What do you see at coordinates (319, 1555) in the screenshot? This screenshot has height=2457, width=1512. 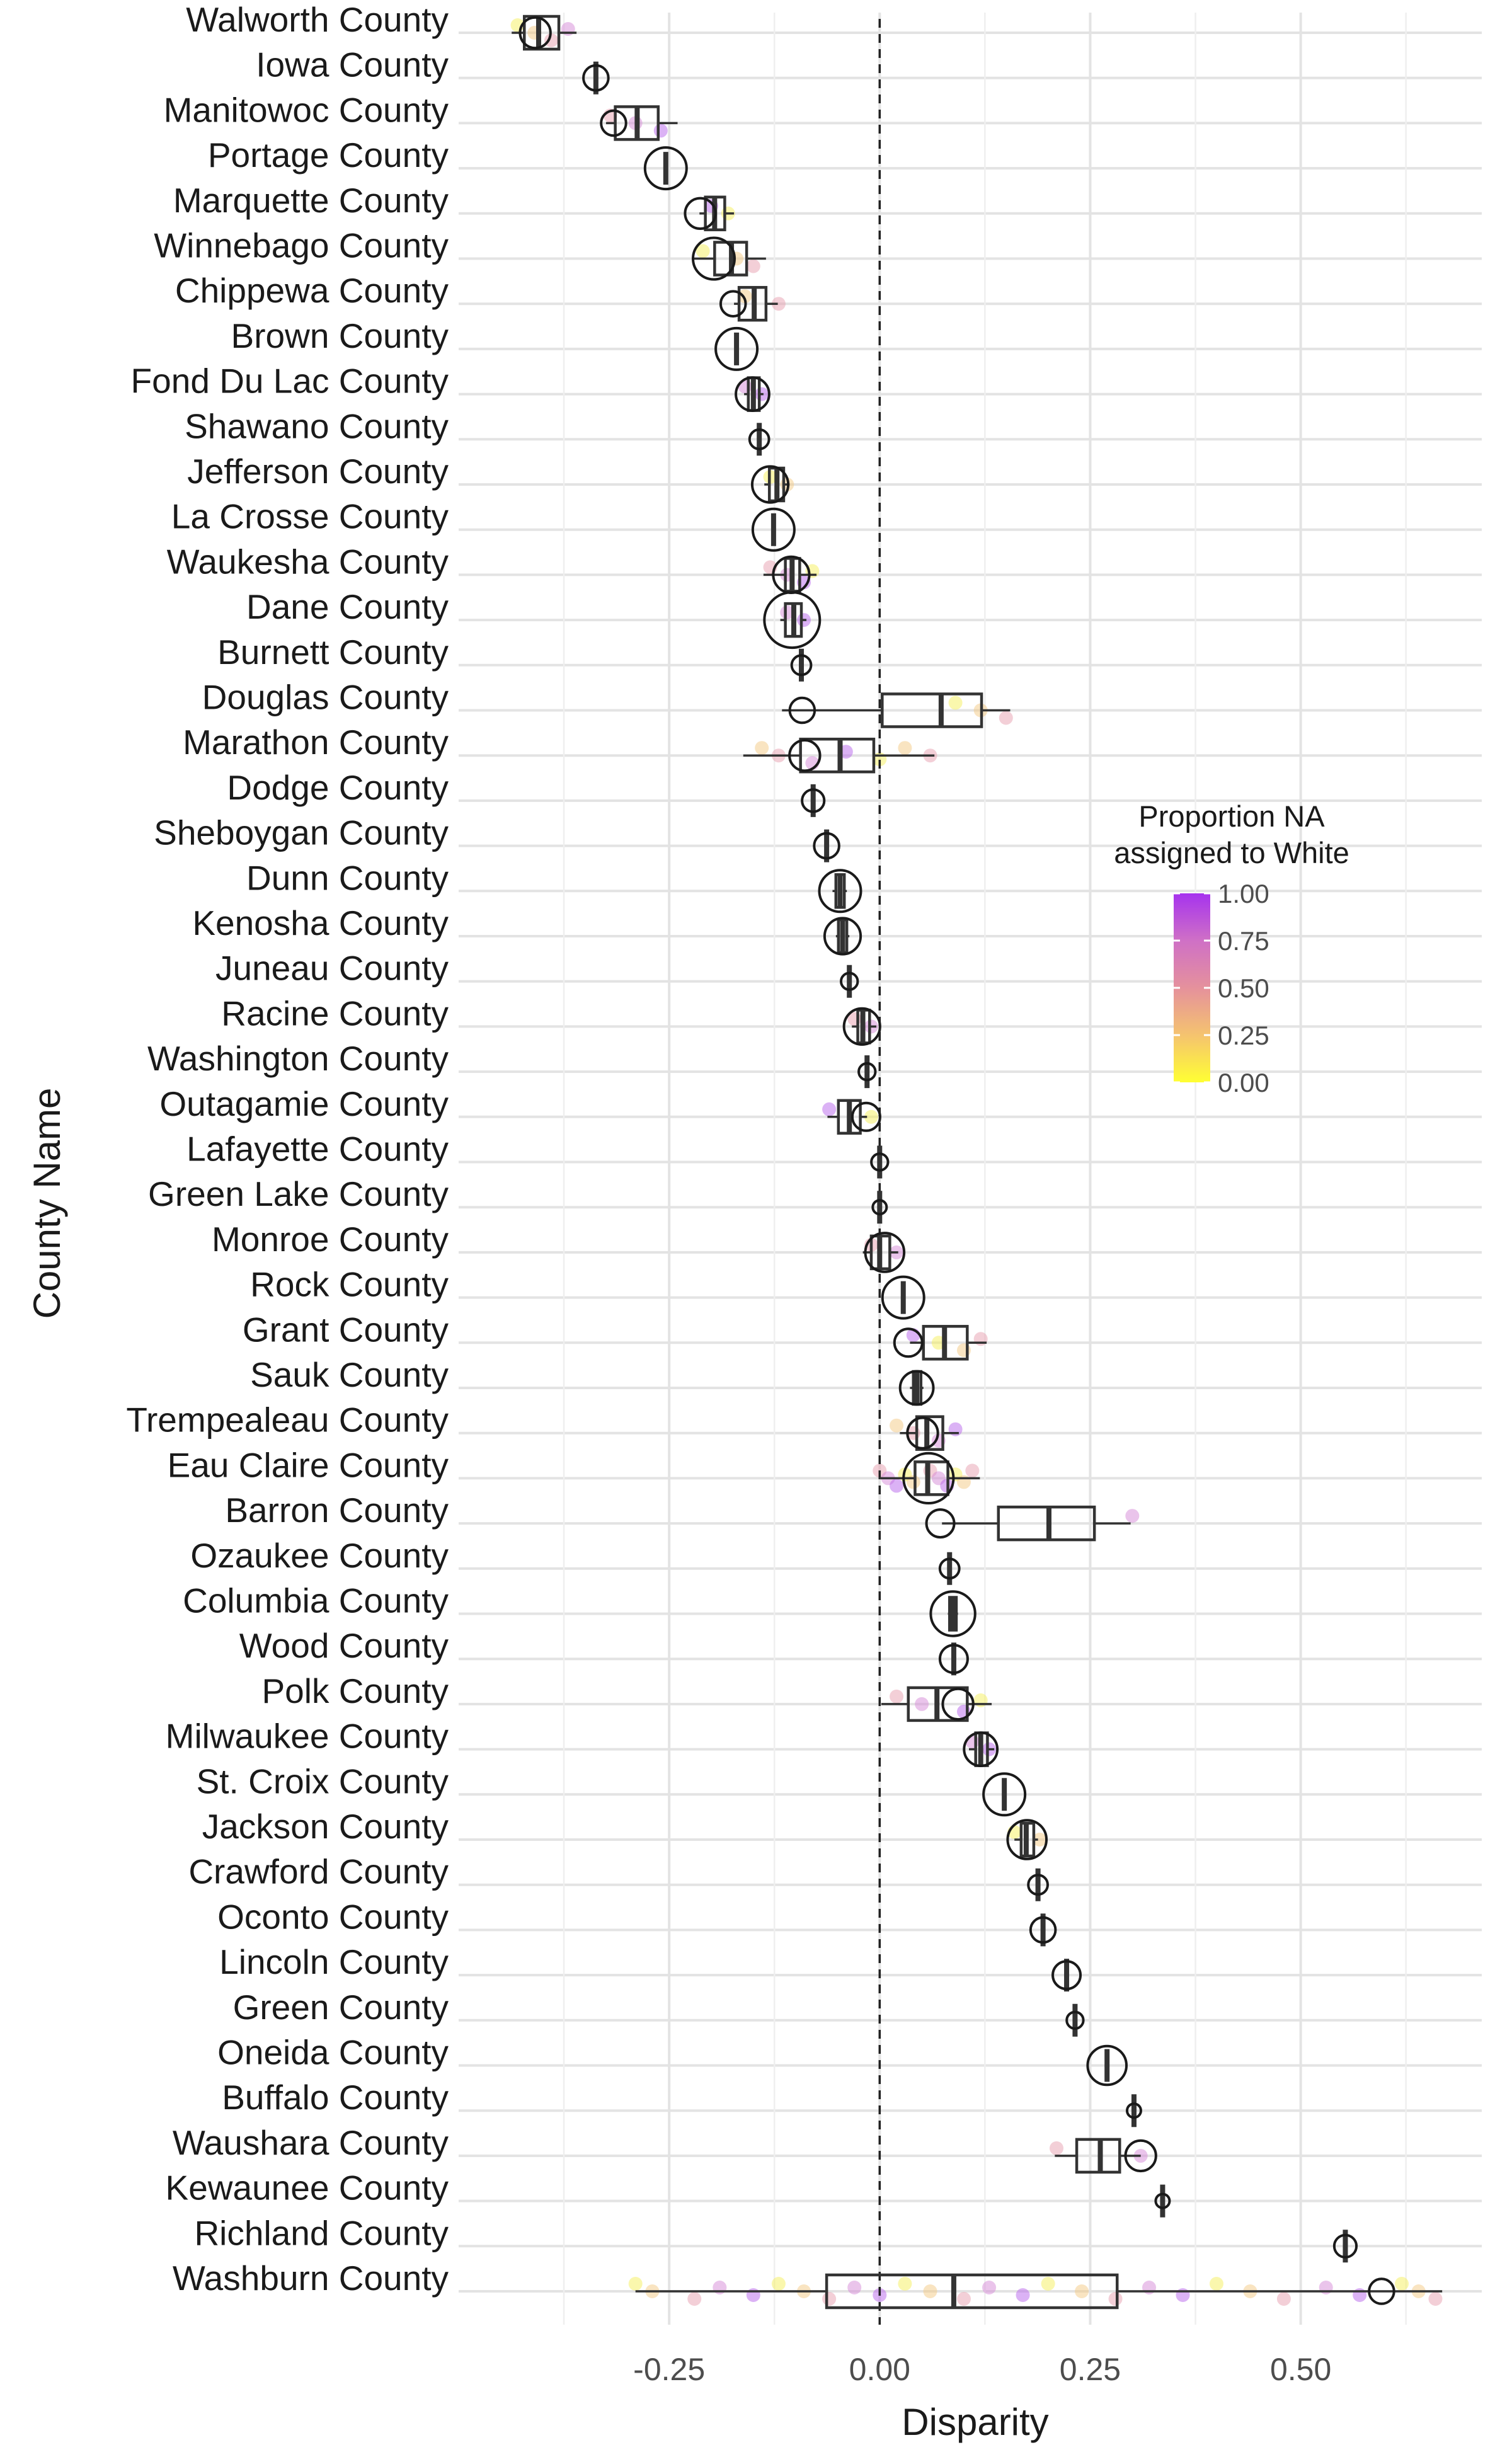 I see `county-label: Ozaukee County` at bounding box center [319, 1555].